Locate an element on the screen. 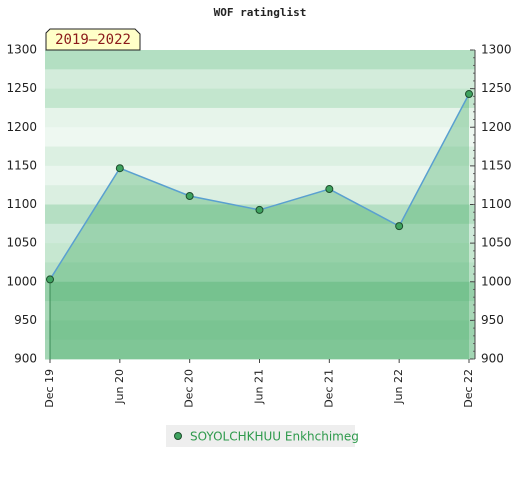  x-tick-label: Dec 21 is located at coordinates (328, 388).